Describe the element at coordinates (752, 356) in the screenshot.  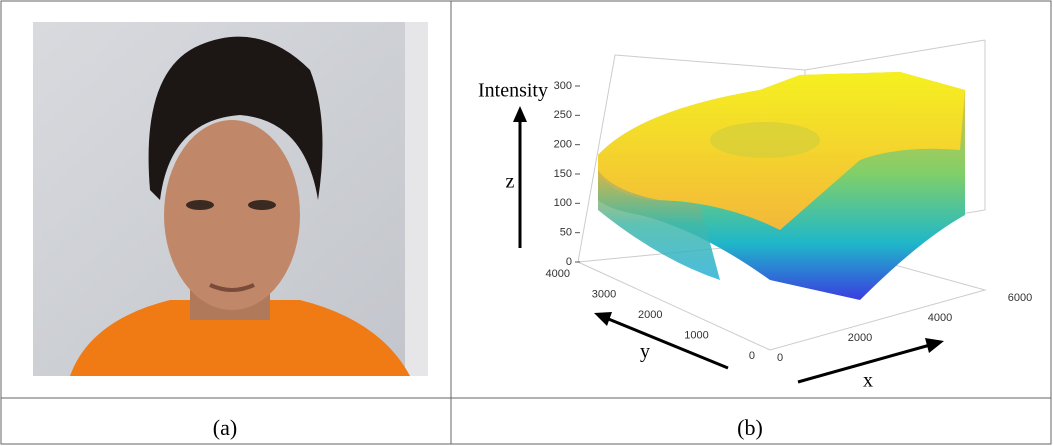
I see `y-tick-label: 0` at that location.